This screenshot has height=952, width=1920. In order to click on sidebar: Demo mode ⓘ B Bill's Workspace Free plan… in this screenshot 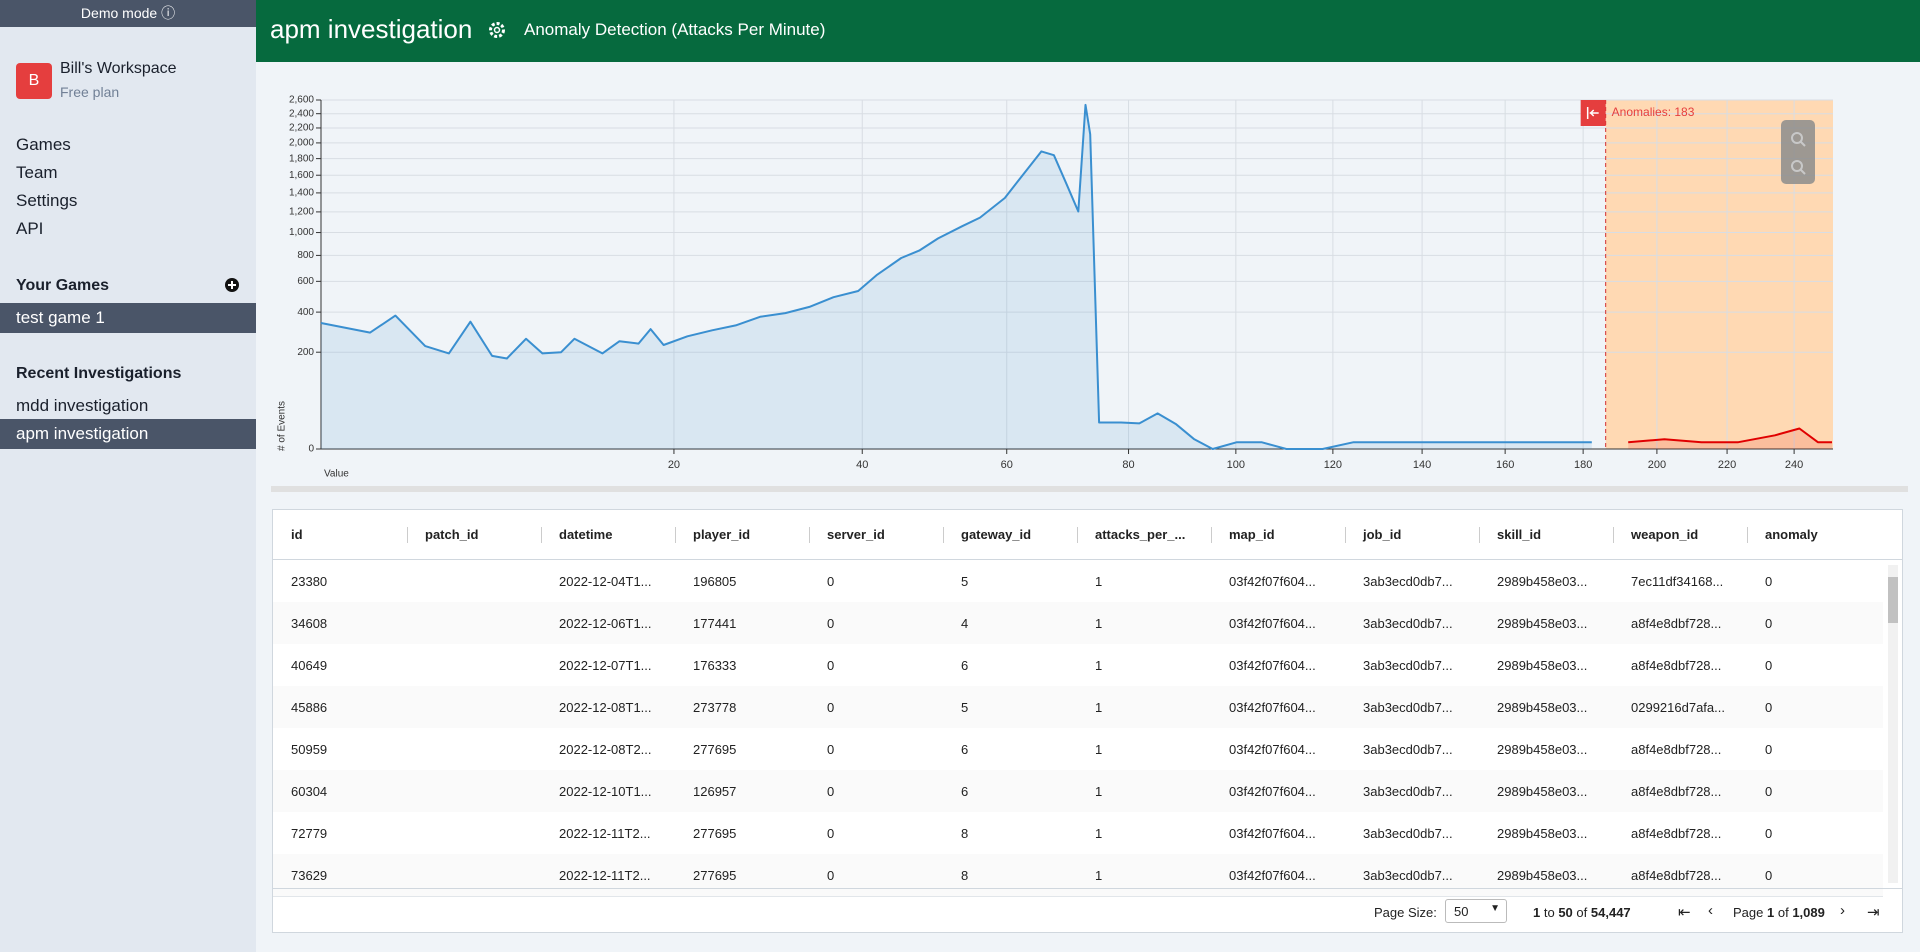, I will do `click(128, 476)`.